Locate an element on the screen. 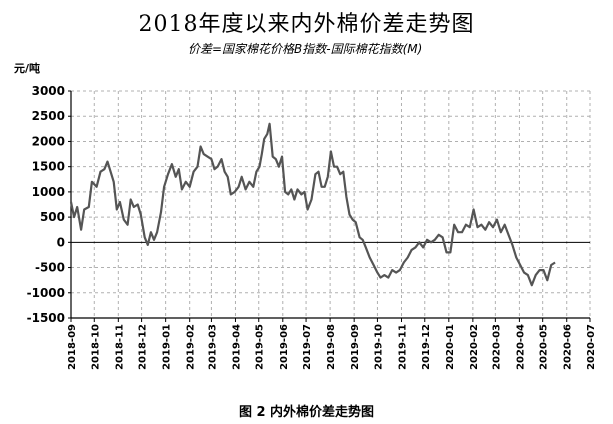 This screenshot has width=613, height=424. x-tick-label: 2019-09 is located at coordinates (355, 347).